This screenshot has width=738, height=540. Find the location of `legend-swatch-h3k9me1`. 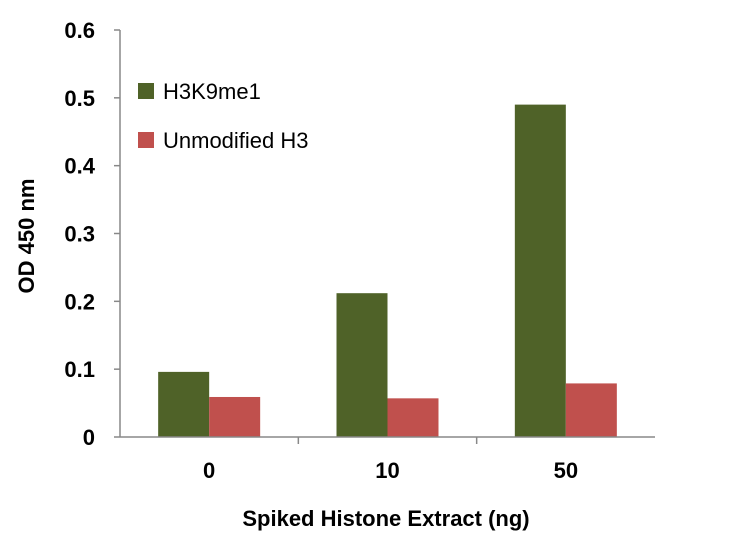

legend-swatch-h3k9me1 is located at coordinates (146, 91).